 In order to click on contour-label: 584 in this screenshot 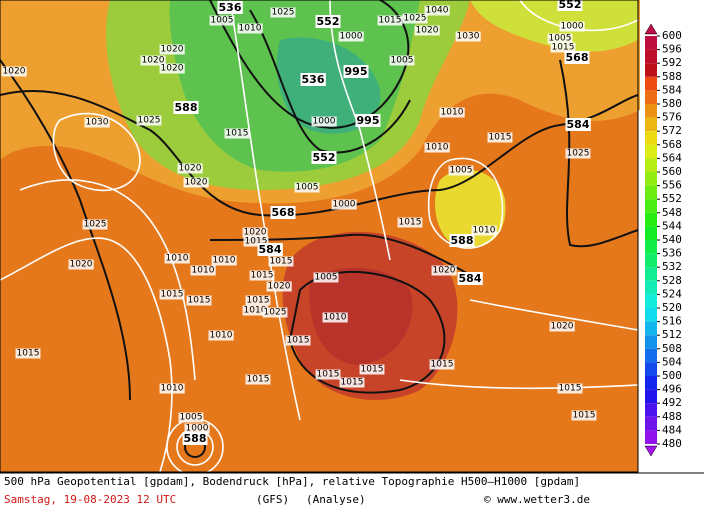, I will do `click(470, 278)`.